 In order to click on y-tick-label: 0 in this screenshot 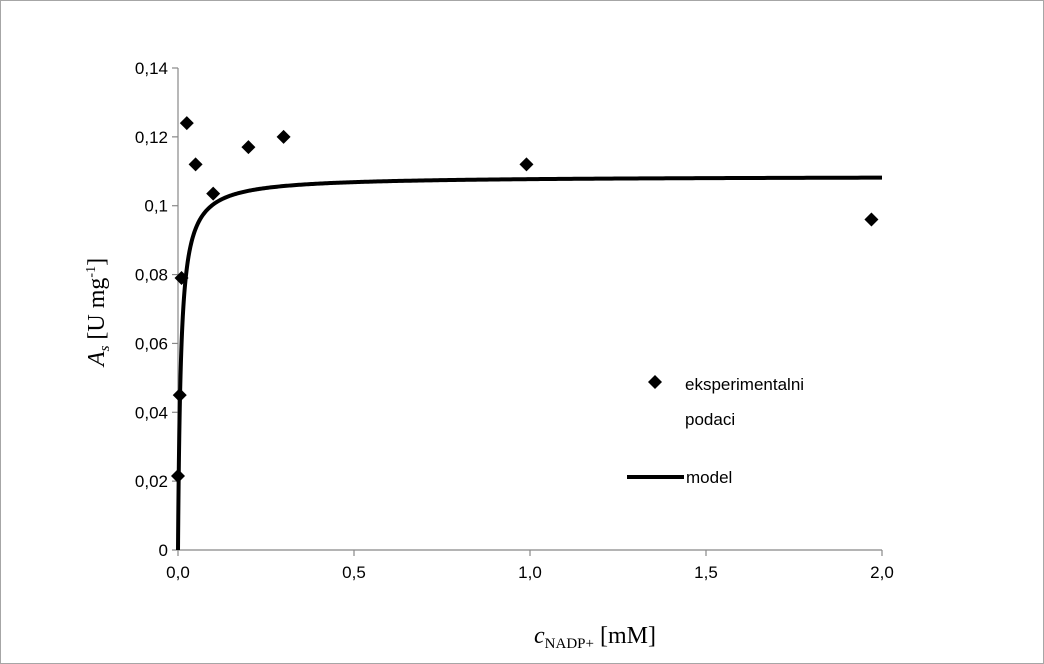, I will do `click(163, 550)`.